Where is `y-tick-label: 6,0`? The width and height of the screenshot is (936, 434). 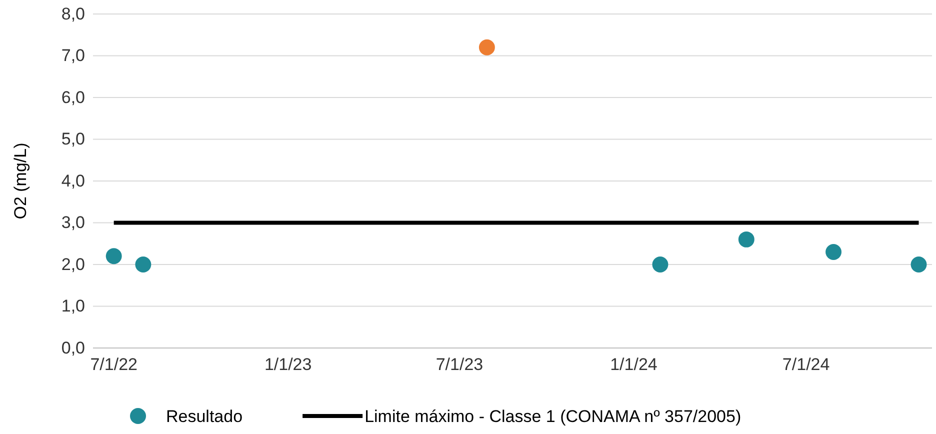 y-tick-label: 6,0 is located at coordinates (73, 97).